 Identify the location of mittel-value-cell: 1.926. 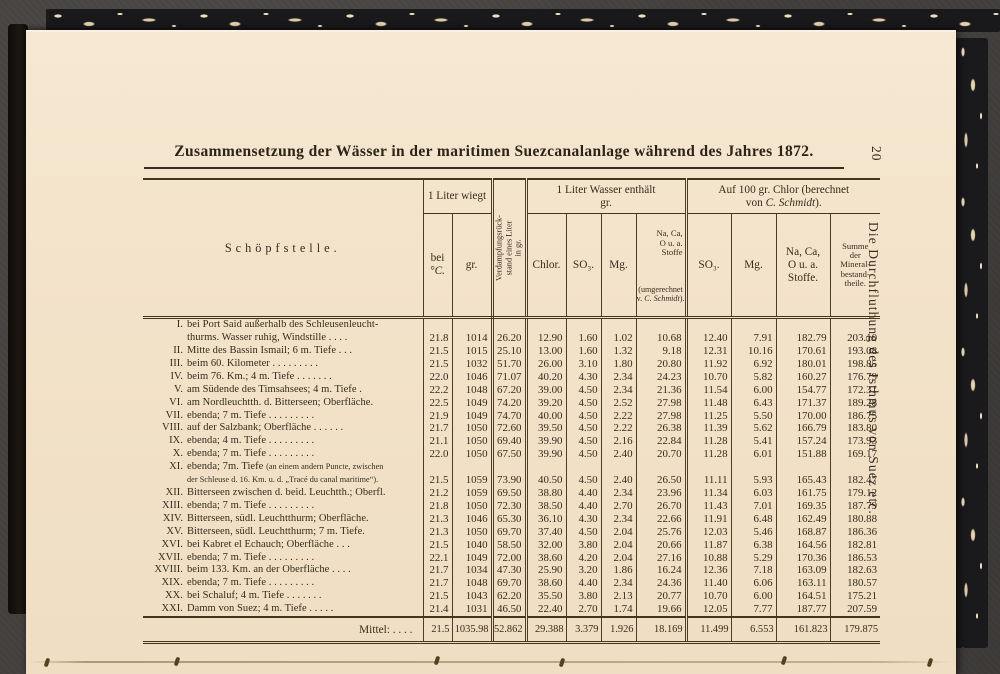
(618, 630).